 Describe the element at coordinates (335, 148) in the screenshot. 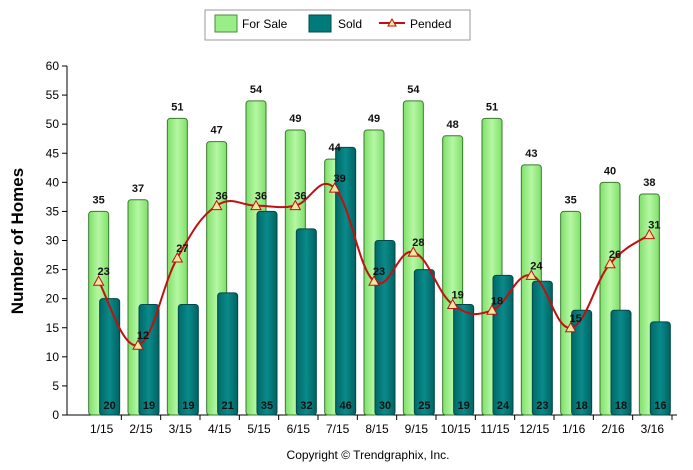

I see `label-for-sale: 44` at that location.